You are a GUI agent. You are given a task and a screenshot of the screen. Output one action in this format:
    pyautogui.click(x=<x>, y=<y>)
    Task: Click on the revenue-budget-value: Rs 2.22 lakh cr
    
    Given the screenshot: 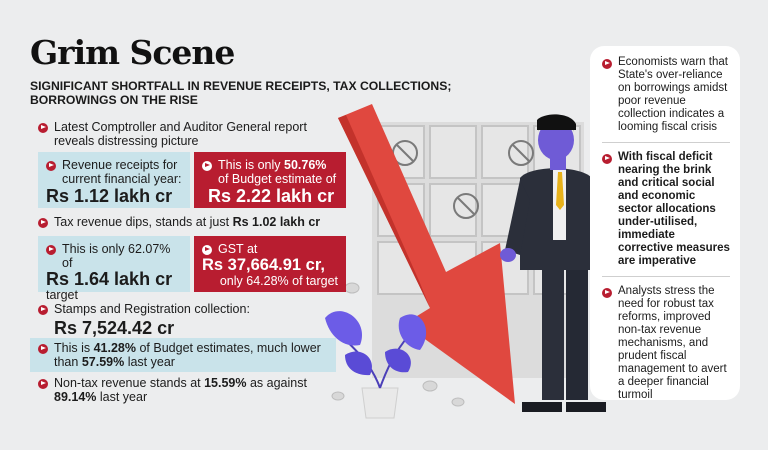 What is the action you would take?
    pyautogui.click(x=271, y=196)
    